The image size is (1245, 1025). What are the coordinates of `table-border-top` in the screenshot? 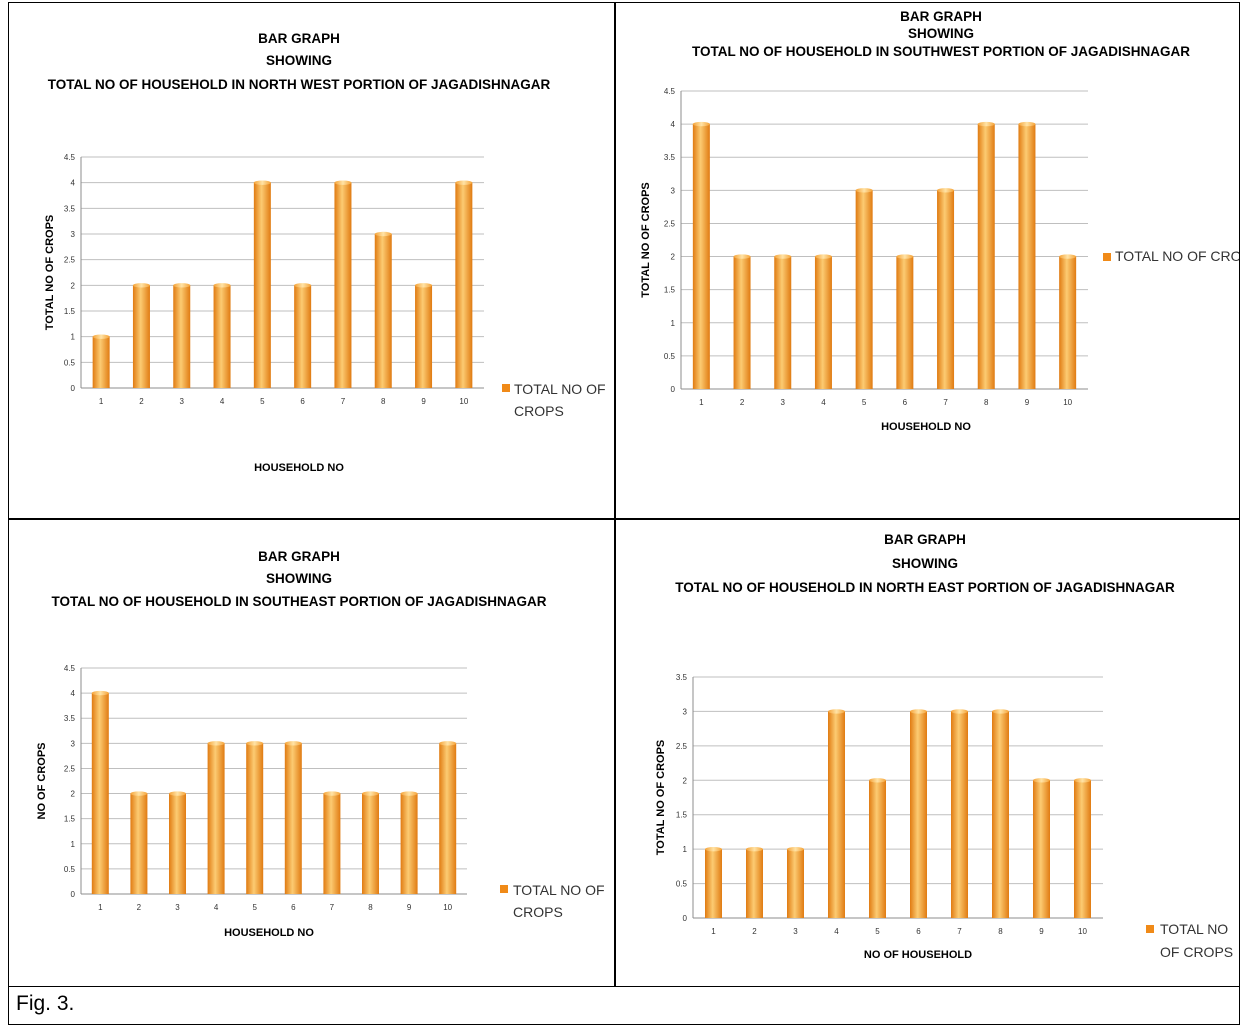 It's located at (624, 2).